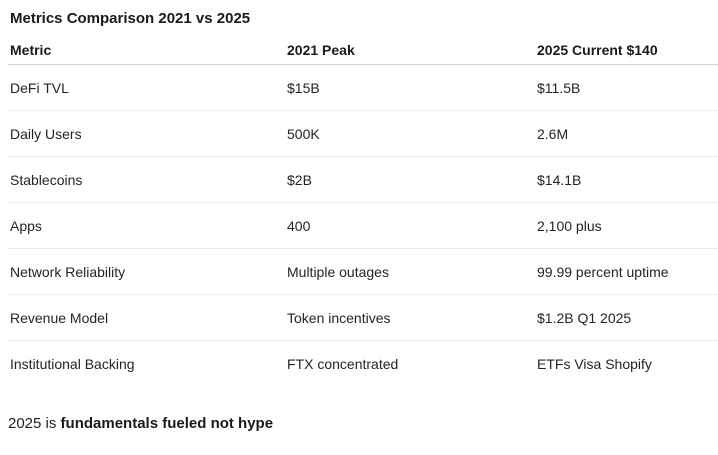  I want to click on column-header-metric: Metric, so click(31, 50).